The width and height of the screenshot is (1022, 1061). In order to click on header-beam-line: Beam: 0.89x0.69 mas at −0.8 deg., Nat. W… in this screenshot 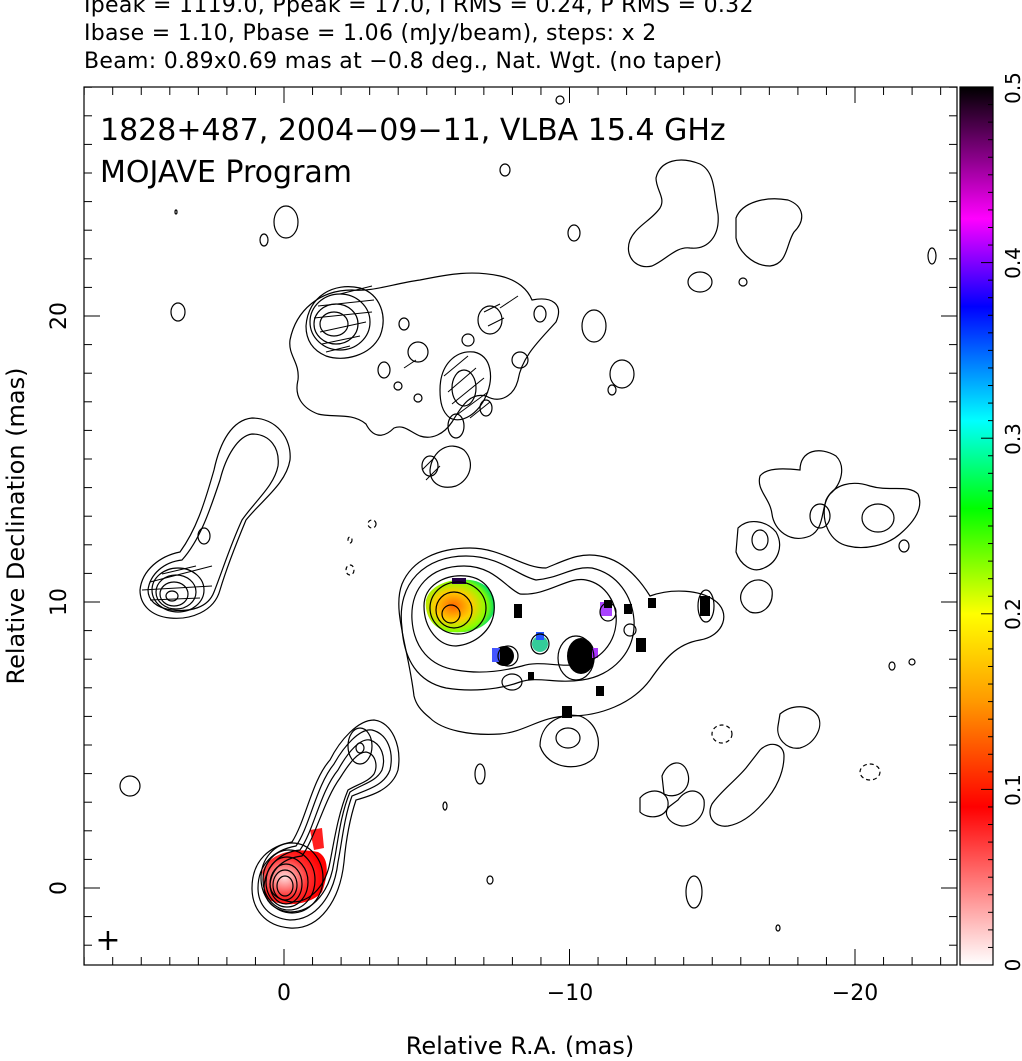, I will do `click(403, 61)`.